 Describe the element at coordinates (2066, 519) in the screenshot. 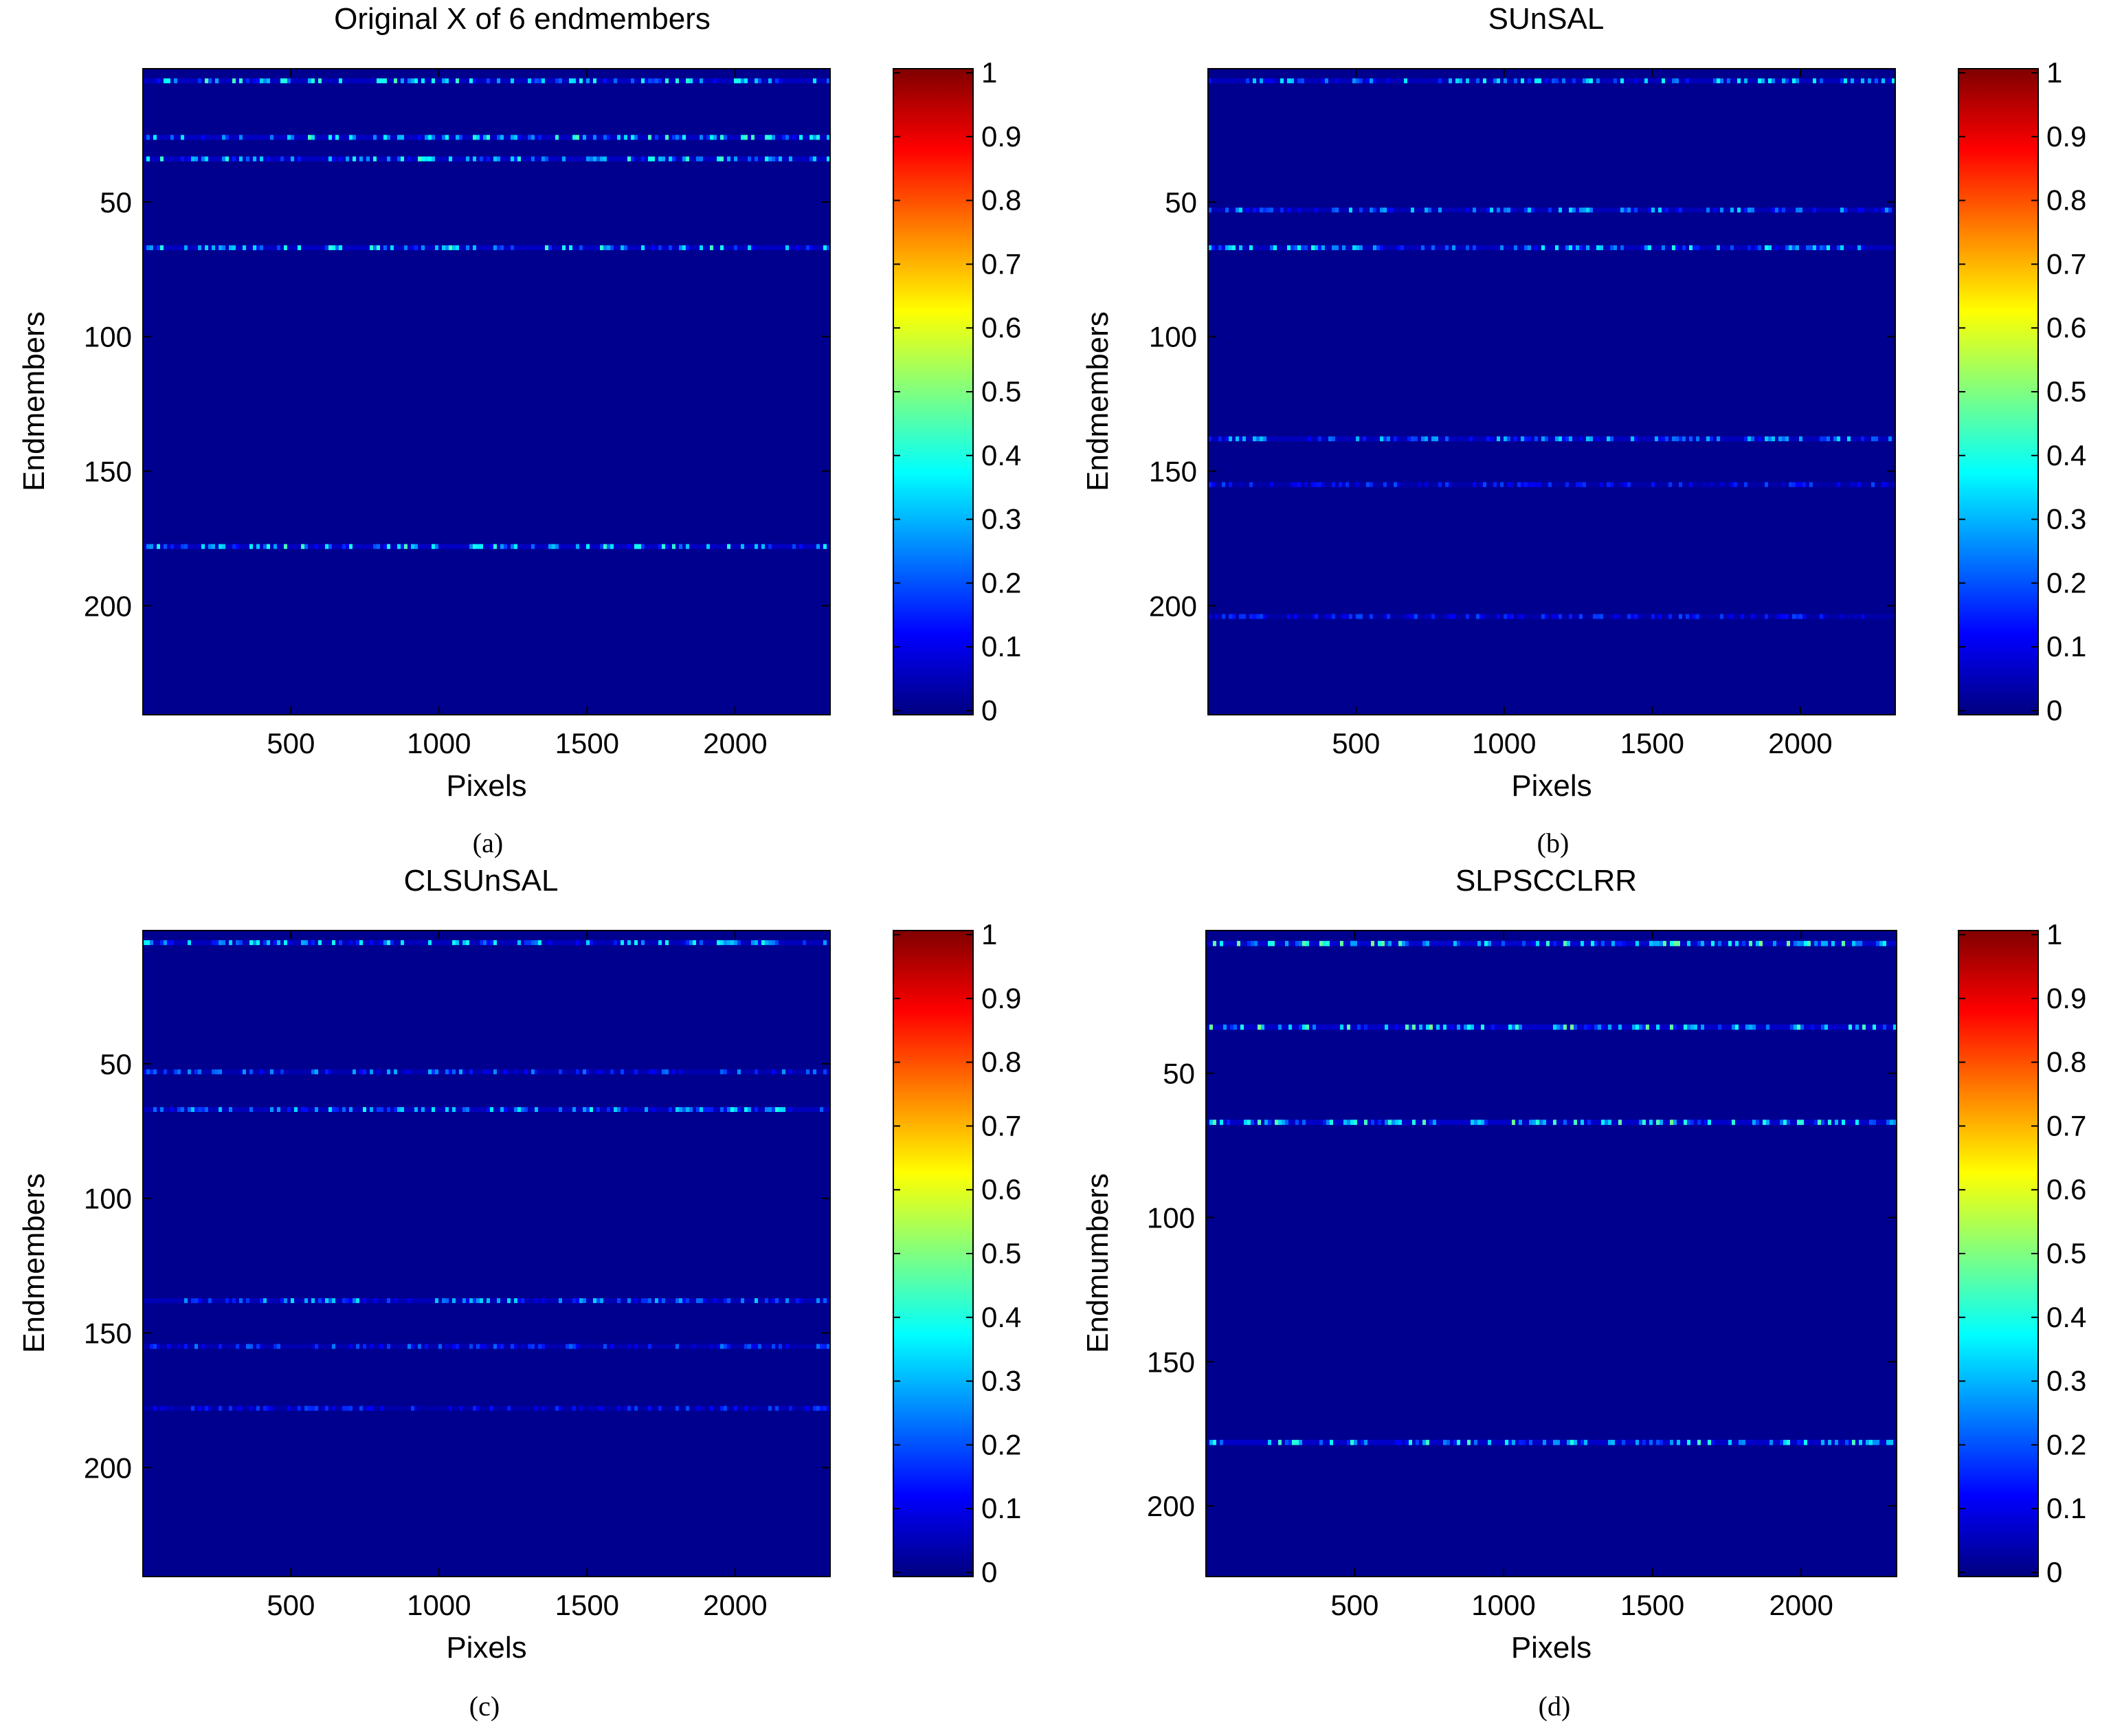

I see `colorbar-tick-label: 0.3` at that location.